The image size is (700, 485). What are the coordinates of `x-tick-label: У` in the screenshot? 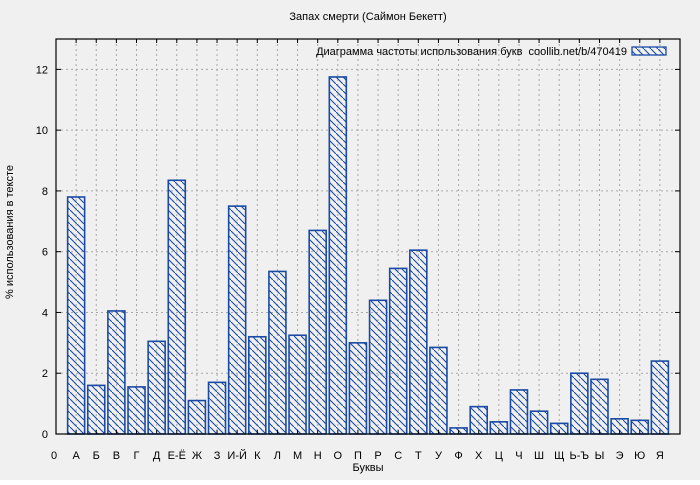 It's located at (439, 456).